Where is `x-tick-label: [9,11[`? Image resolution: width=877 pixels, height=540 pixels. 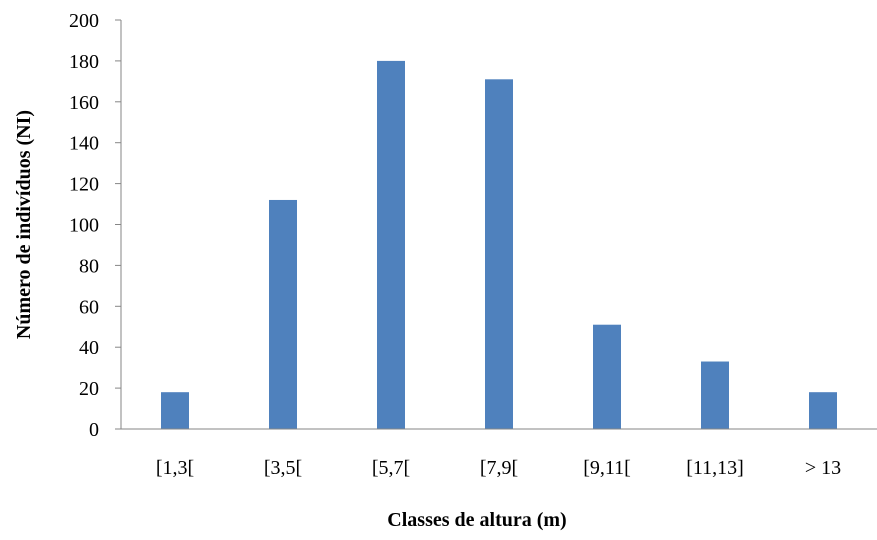
x-tick-label: [9,11[ is located at coordinates (607, 468).